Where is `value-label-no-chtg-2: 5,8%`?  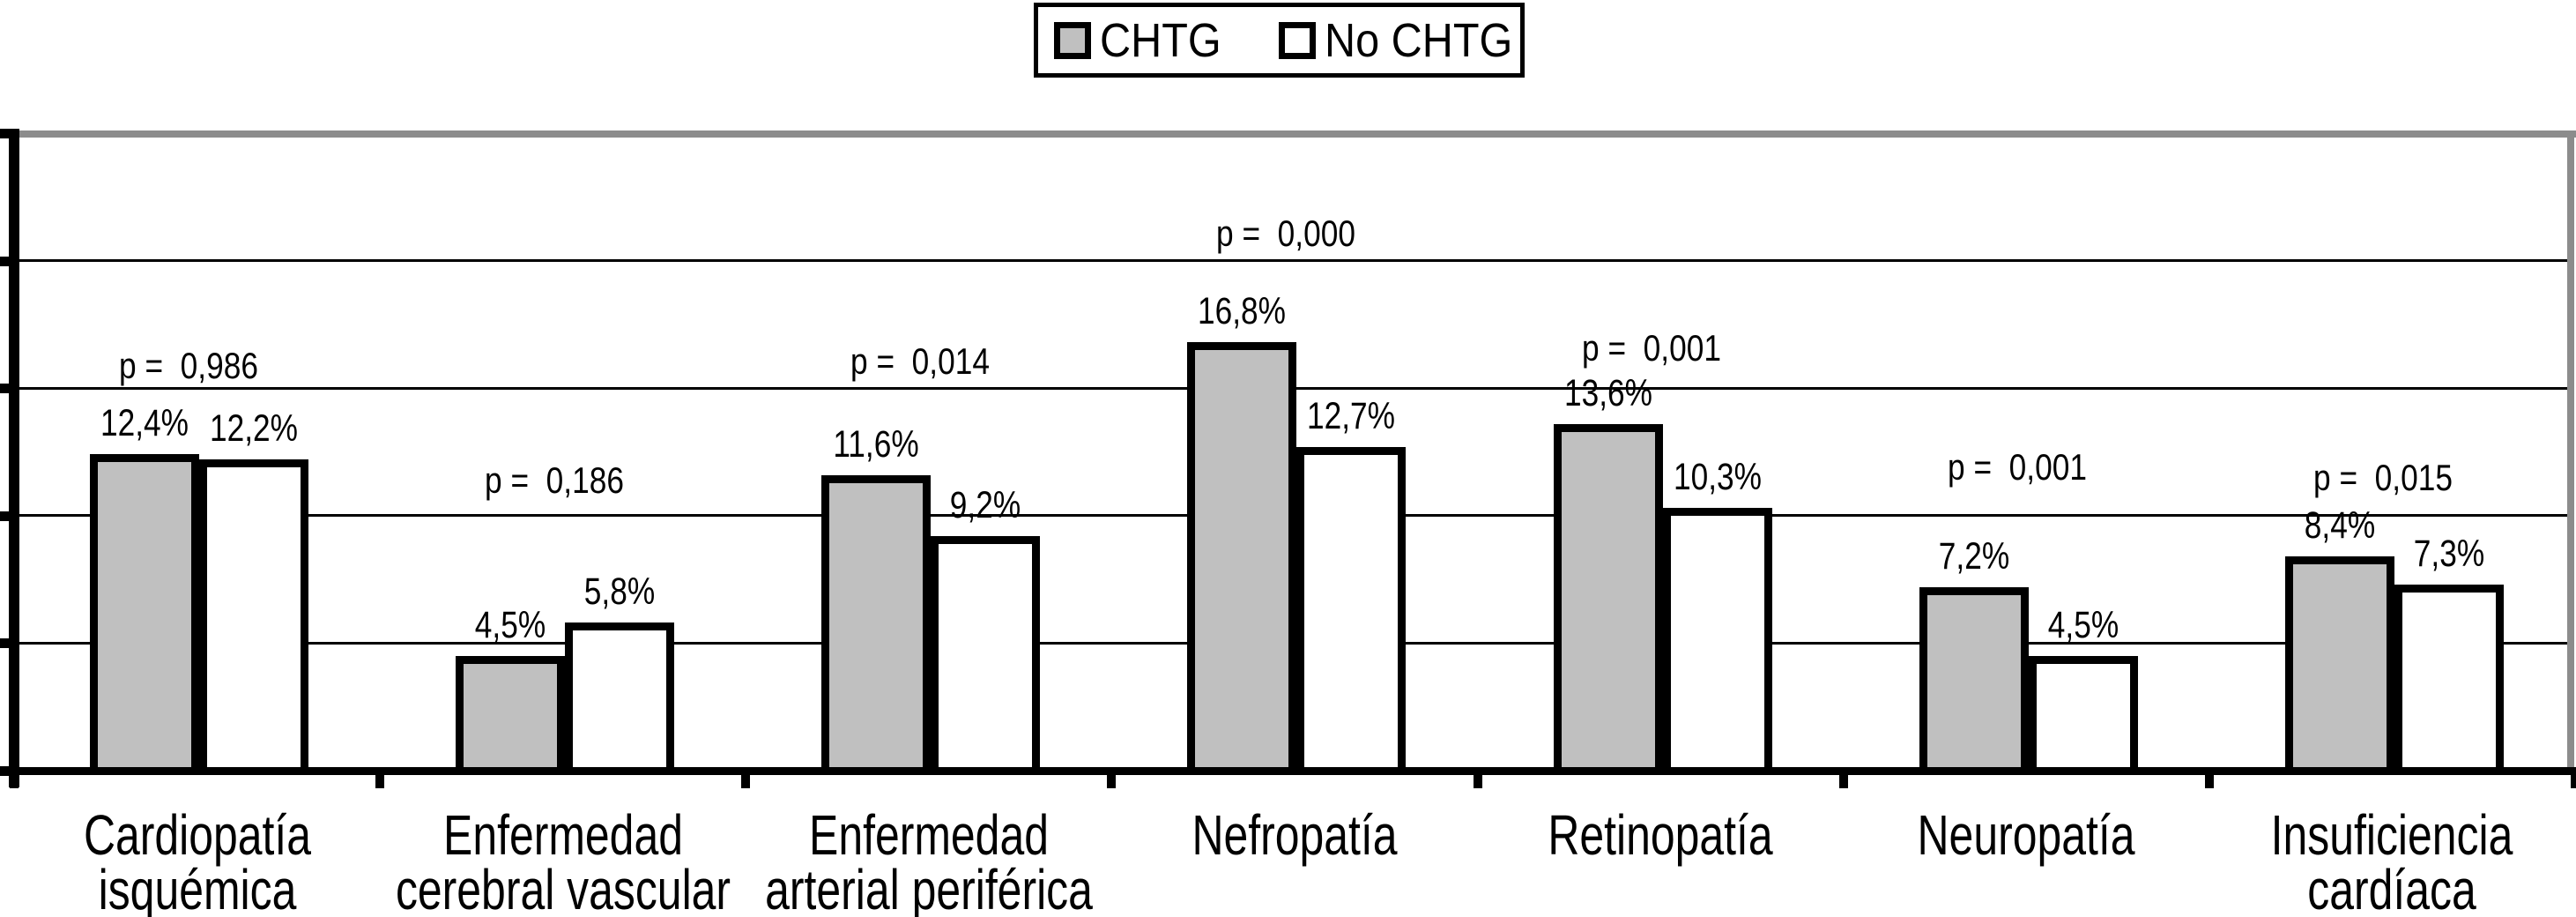 value-label-no-chtg-2: 5,8% is located at coordinates (619, 591).